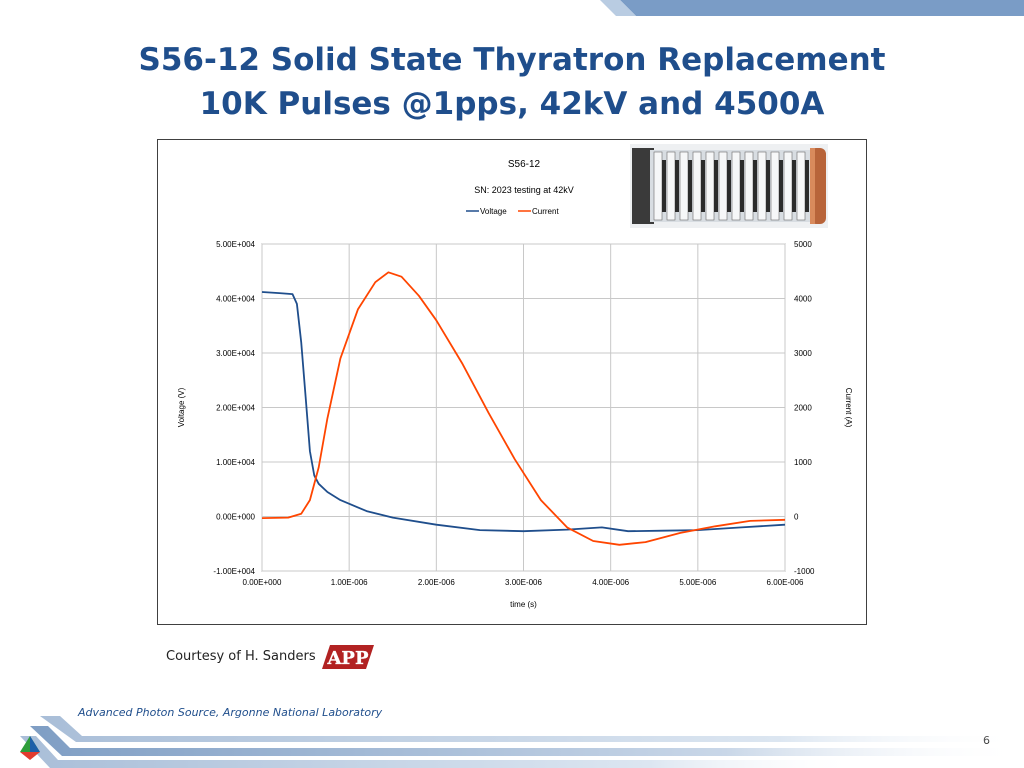 The height and width of the screenshot is (768, 1024). I want to click on y2-tick-label: 5000, so click(803, 244).